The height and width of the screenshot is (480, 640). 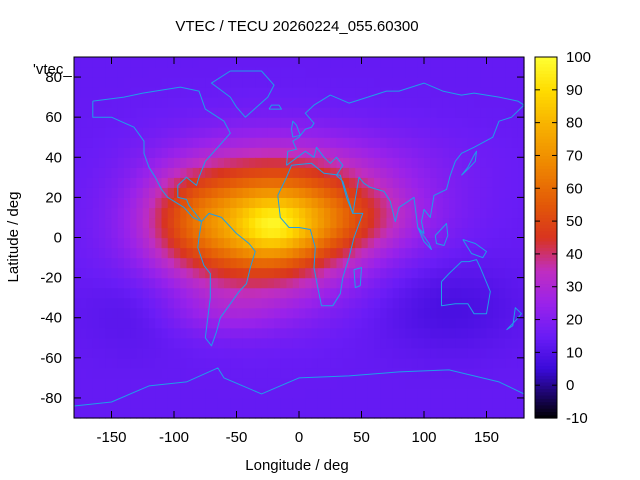 I want to click on colorbar-tick-label: 20, so click(x=574, y=320).